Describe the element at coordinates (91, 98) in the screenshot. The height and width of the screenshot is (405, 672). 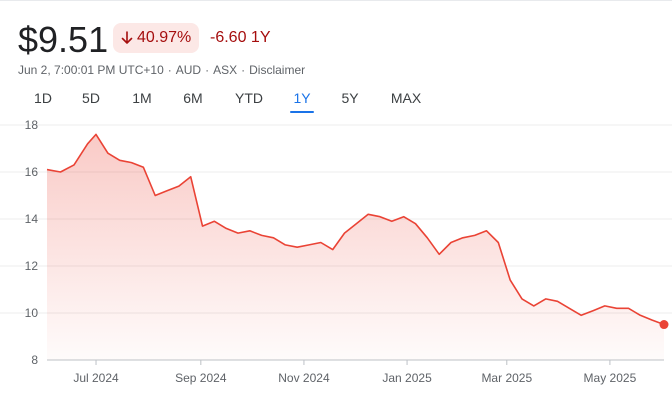
I see `tab-5d: 5D` at that location.